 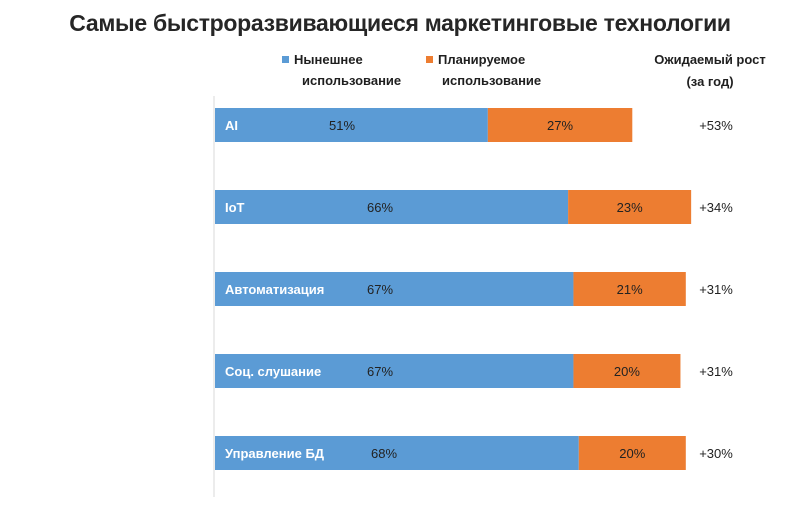 I want to click on value-label-current-3: 67%, so click(x=380, y=371).